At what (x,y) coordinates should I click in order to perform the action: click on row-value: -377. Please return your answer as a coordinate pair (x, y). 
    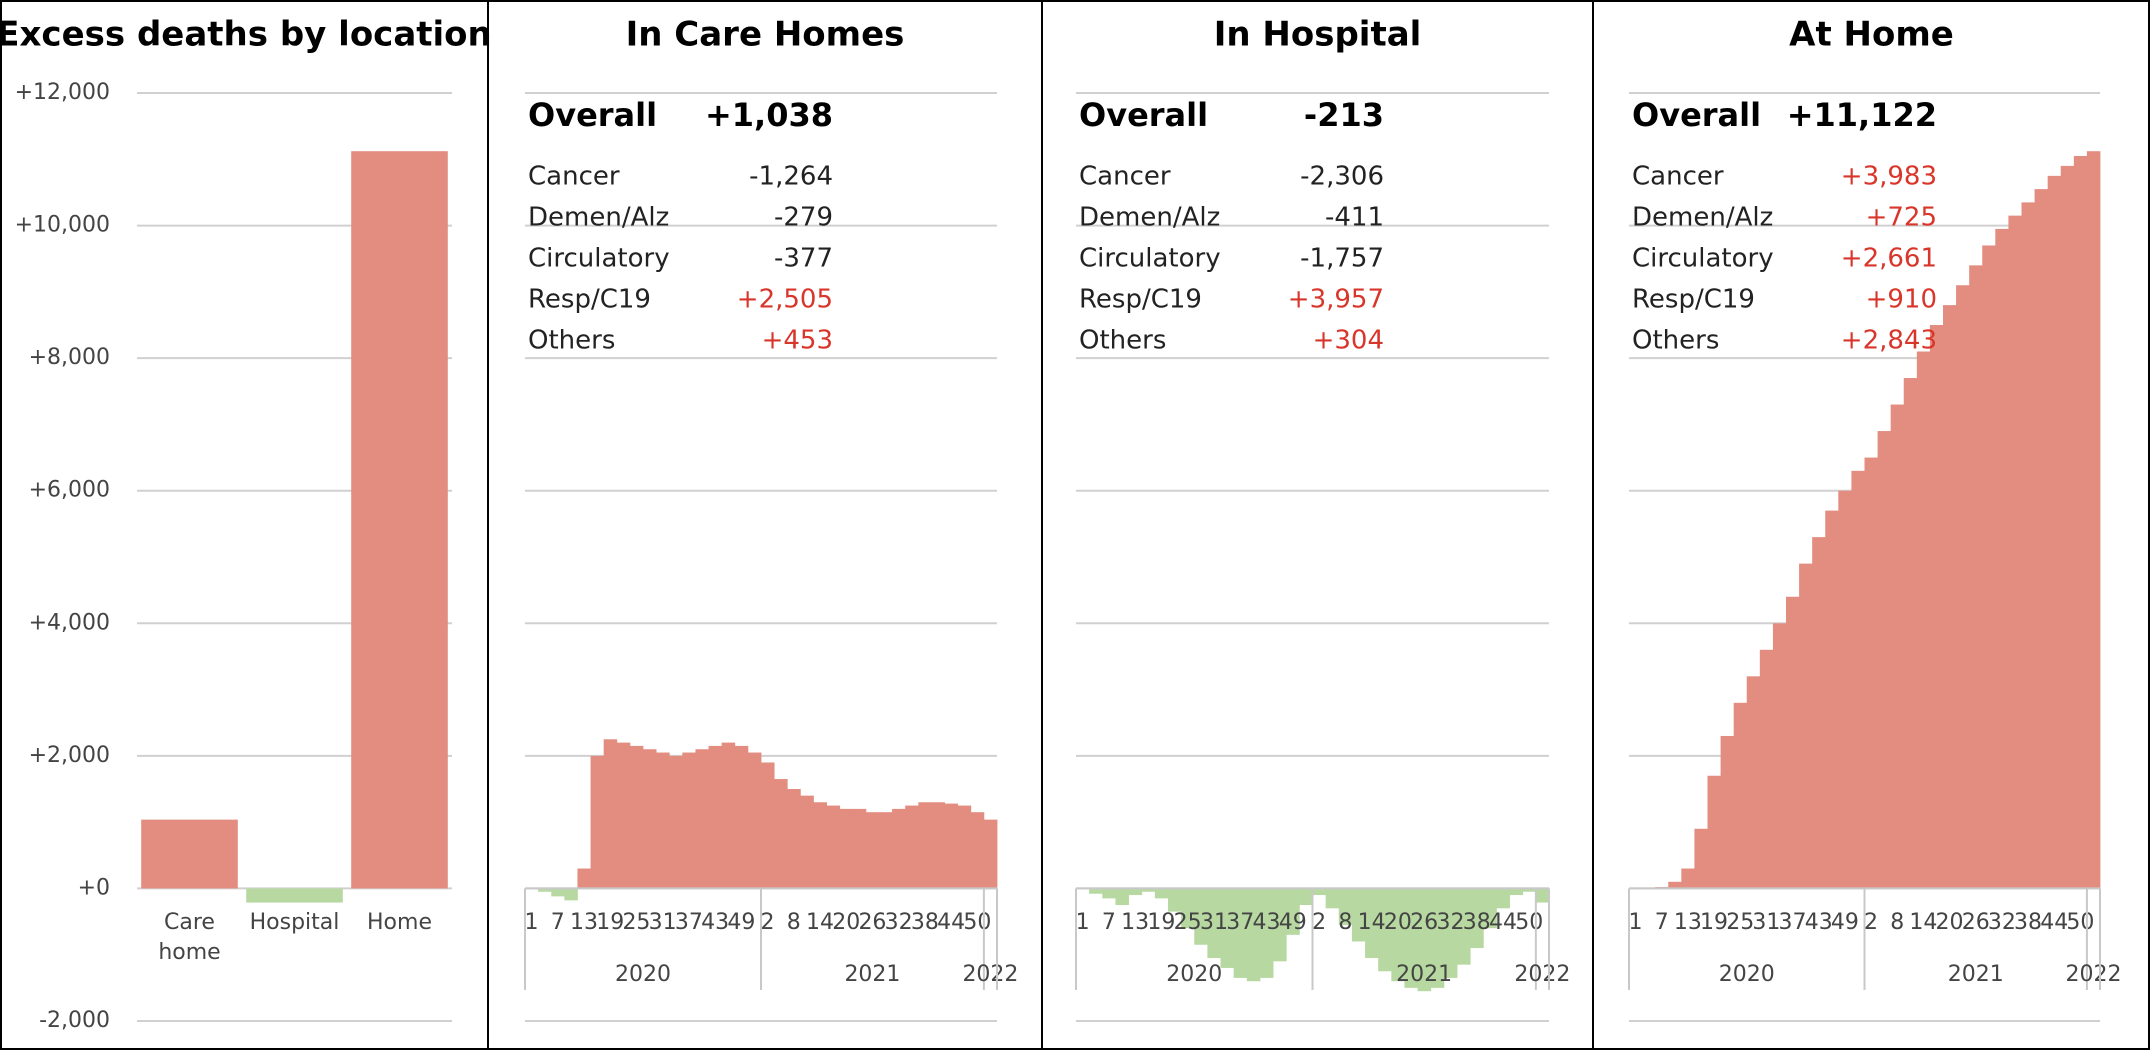
    Looking at the image, I should click on (803, 259).